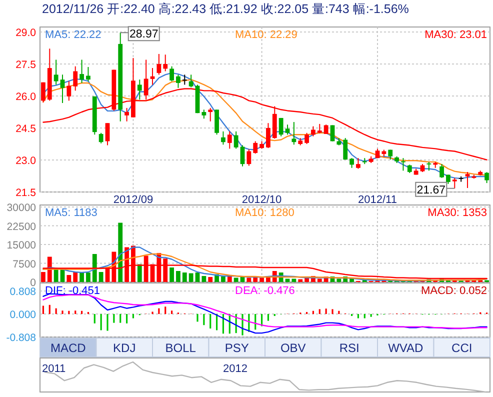 The height and width of the screenshot is (397, 493). Describe the element at coordinates (71, 213) in the screenshot. I see `text: MA5: 1183` at that location.